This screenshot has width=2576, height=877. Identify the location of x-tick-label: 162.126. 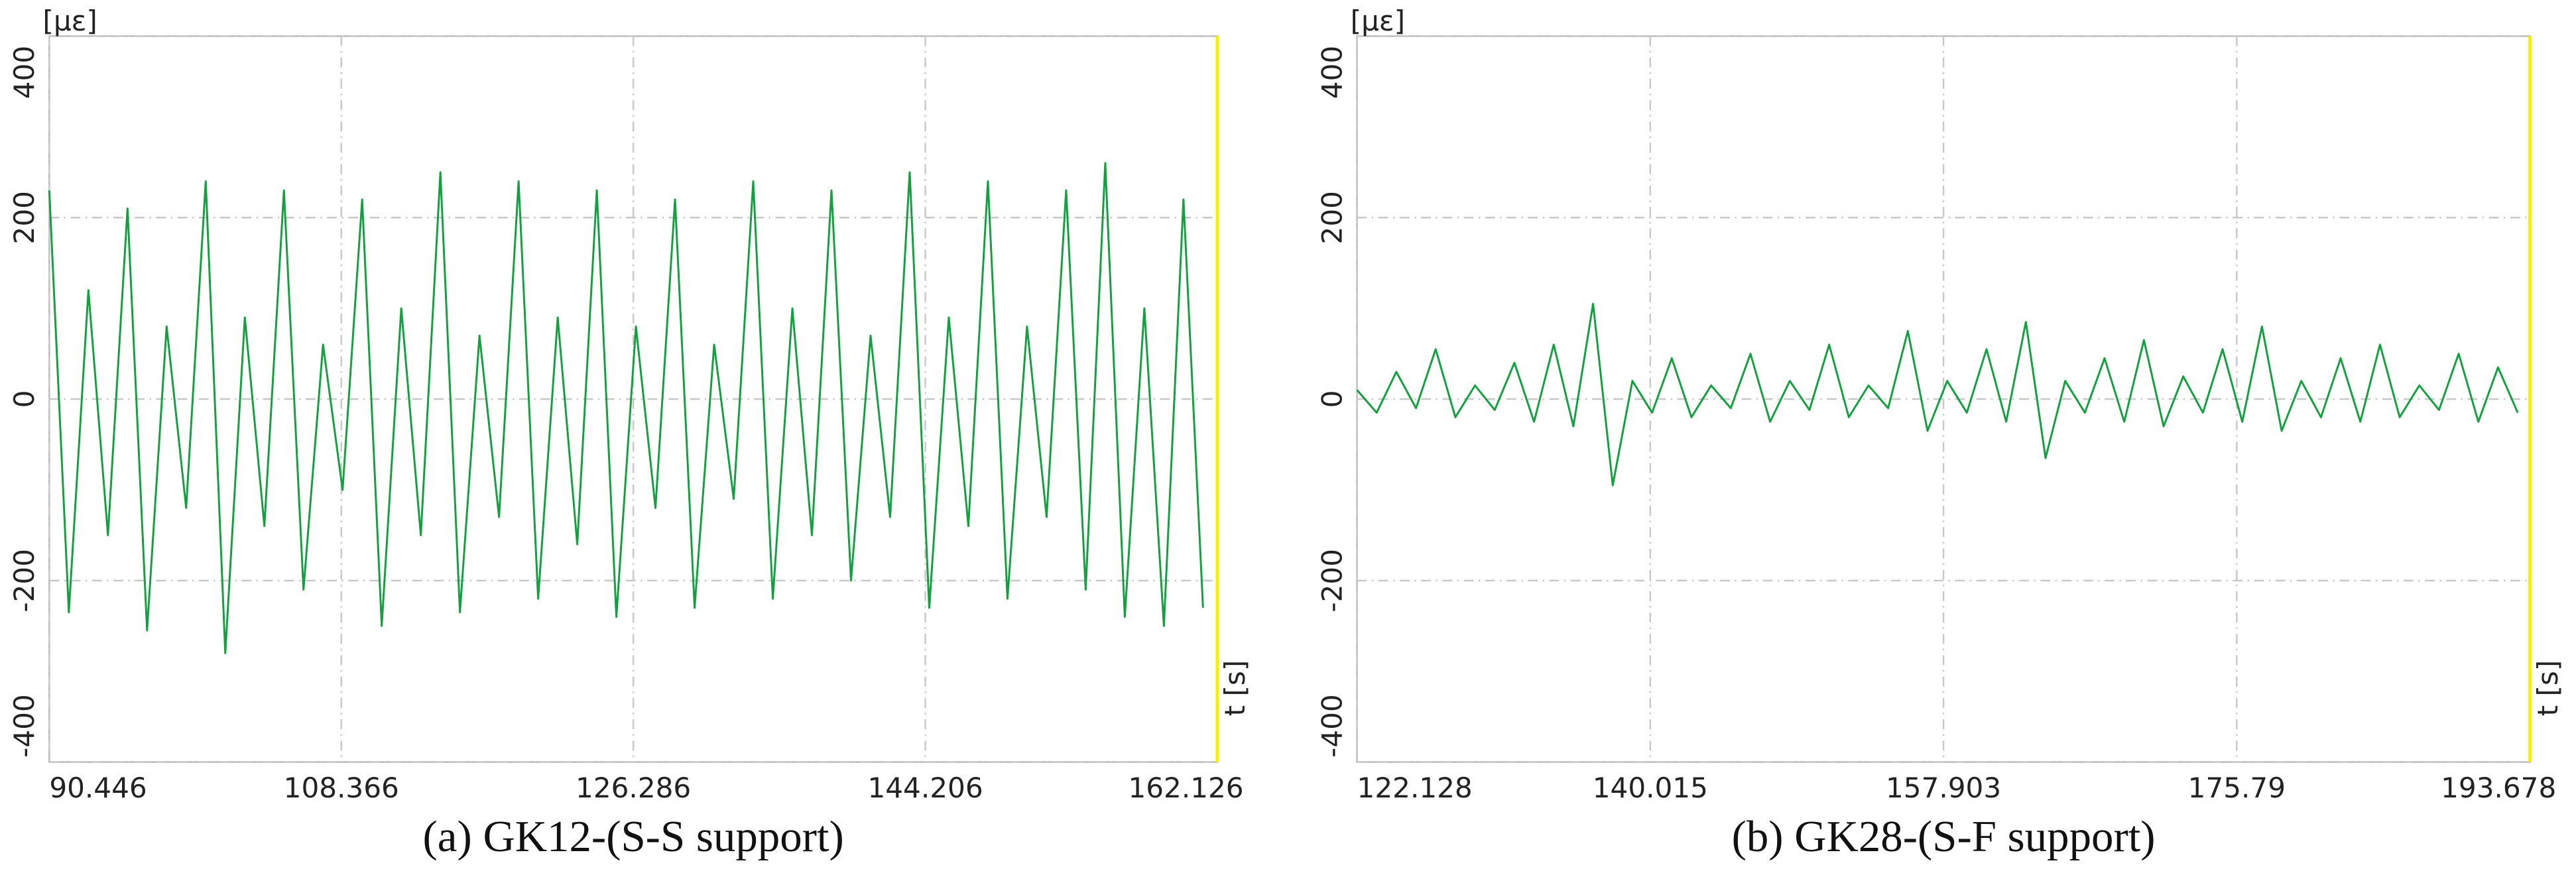
(1185, 788).